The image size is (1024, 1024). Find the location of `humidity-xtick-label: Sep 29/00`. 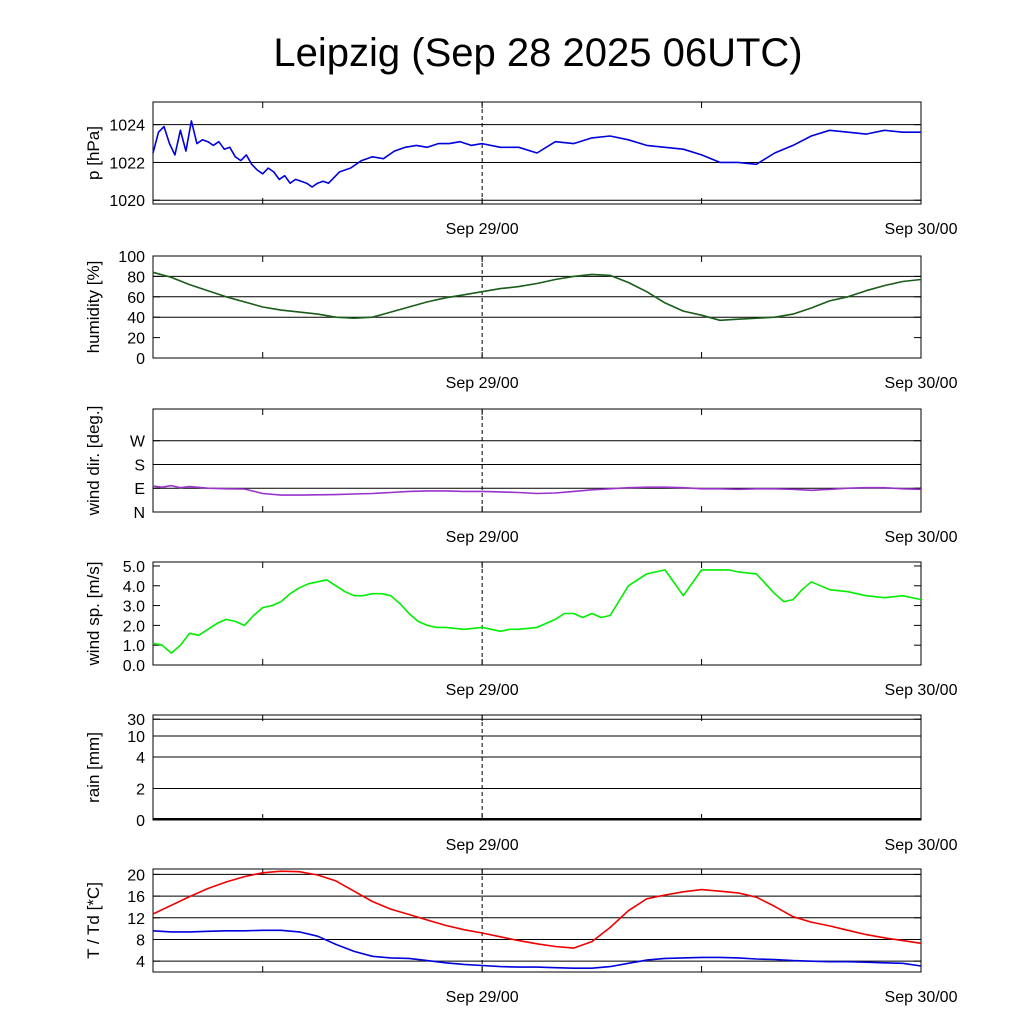

humidity-xtick-label: Sep 29/00 is located at coordinates (482, 383).